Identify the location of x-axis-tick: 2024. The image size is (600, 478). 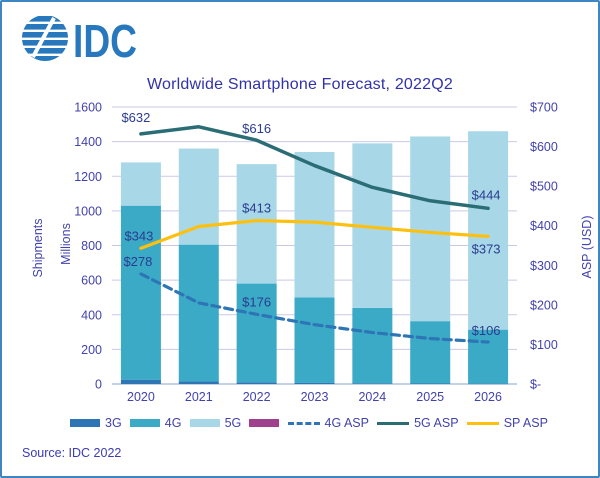
(372, 397).